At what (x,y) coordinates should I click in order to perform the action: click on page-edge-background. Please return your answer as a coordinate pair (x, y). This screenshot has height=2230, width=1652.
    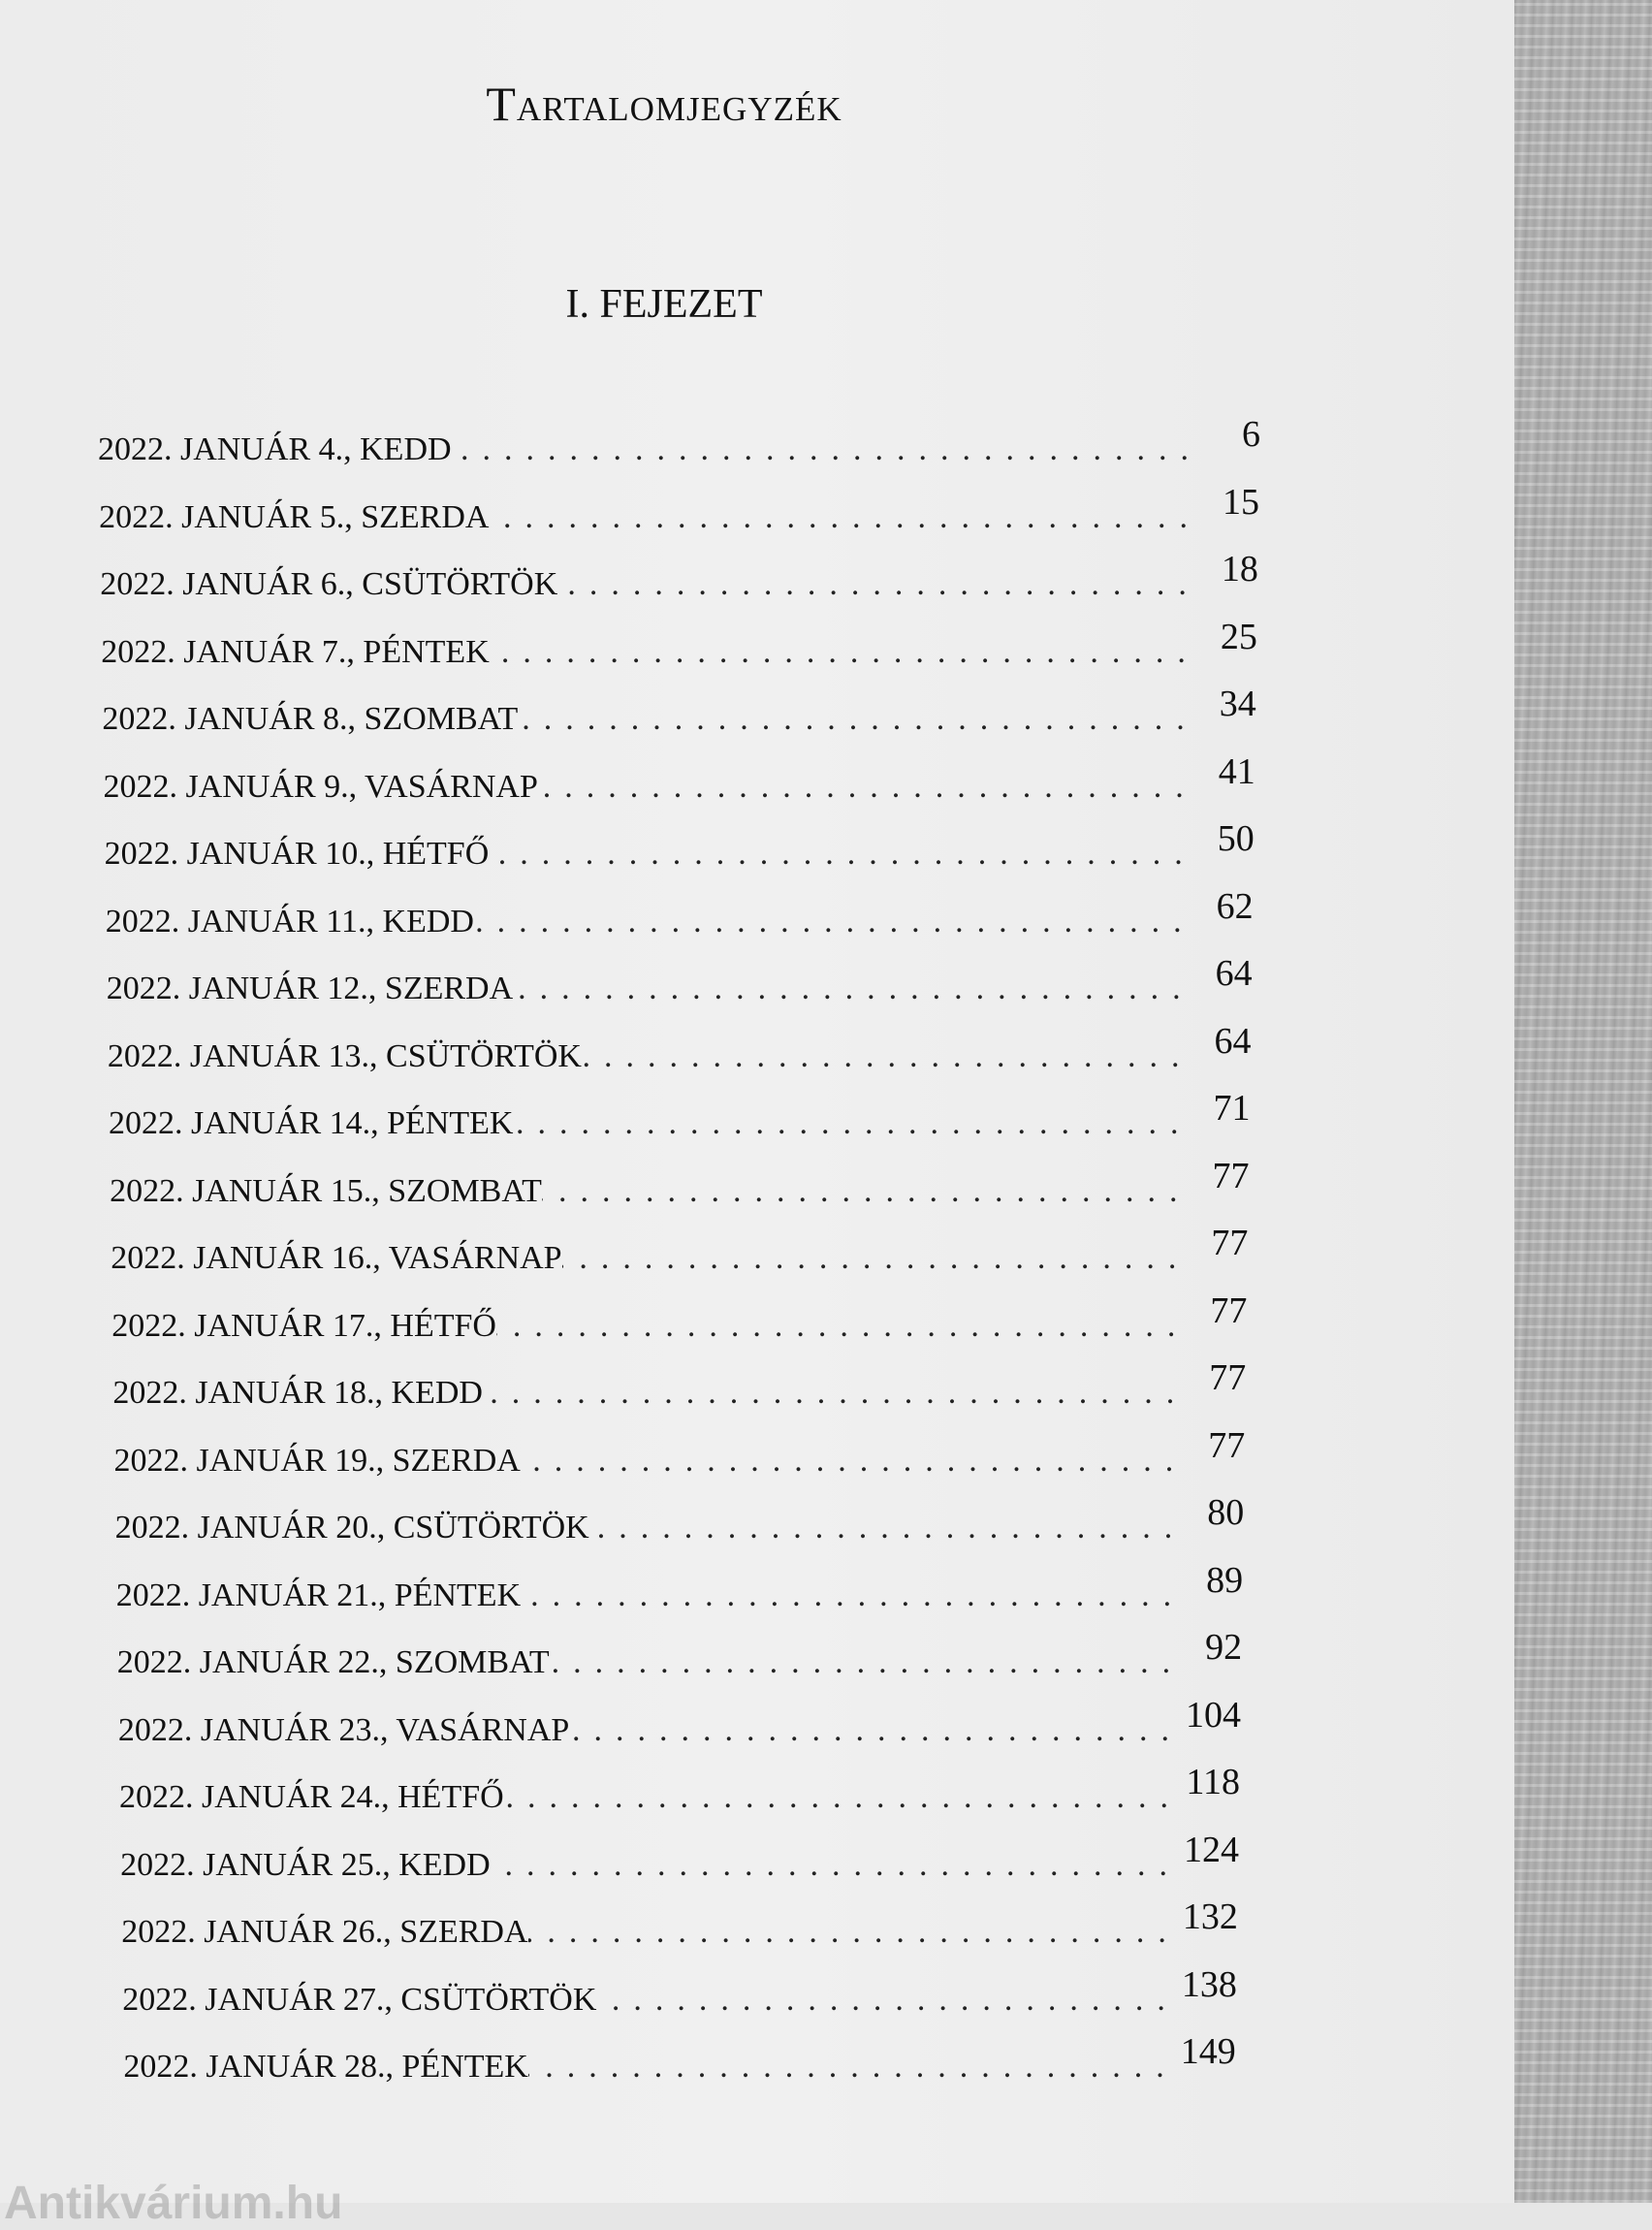
    Looking at the image, I should click on (1583, 1101).